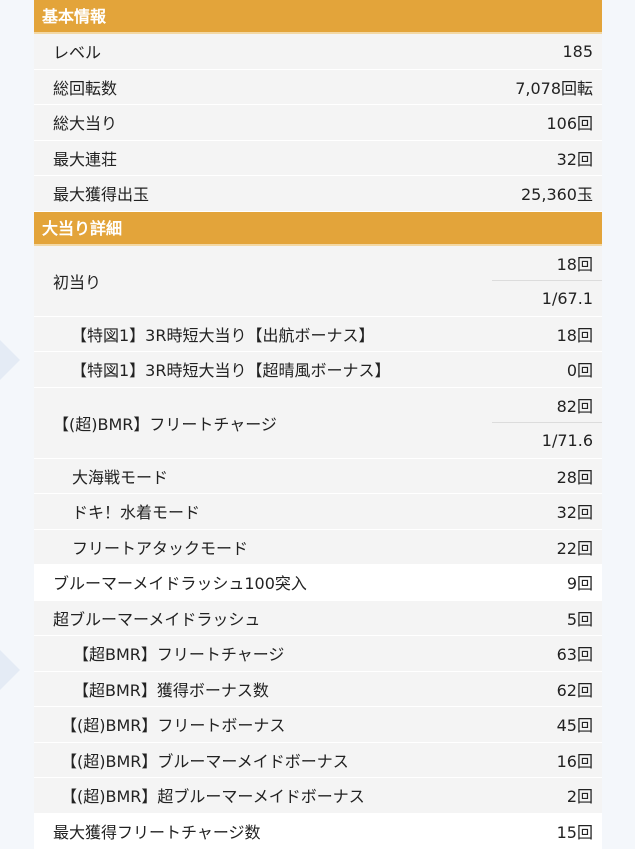  I want to click on stat-value: 0回, so click(580, 369).